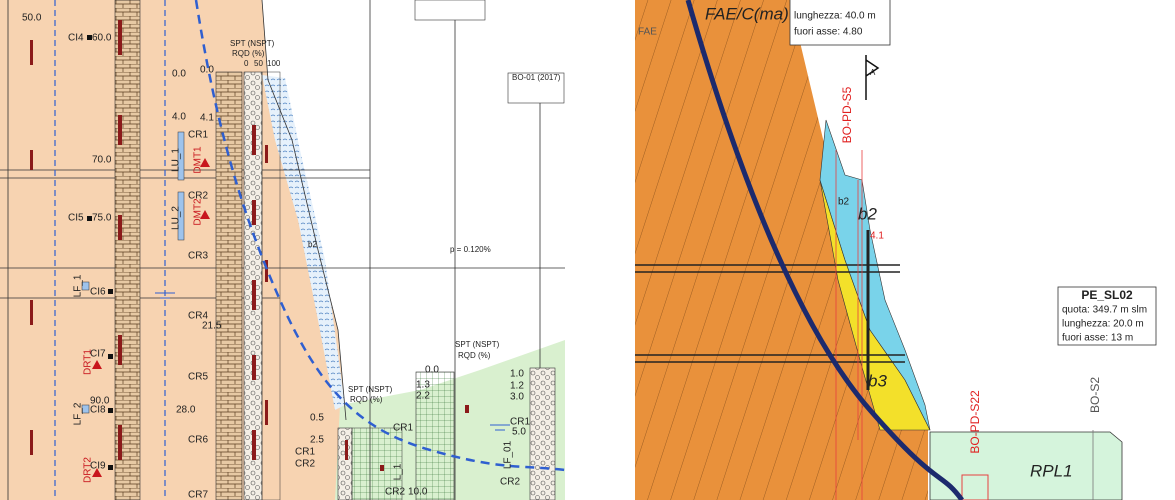  What do you see at coordinates (517, 397) in the screenshot?
I see `depth-label: 3.0` at bounding box center [517, 397].